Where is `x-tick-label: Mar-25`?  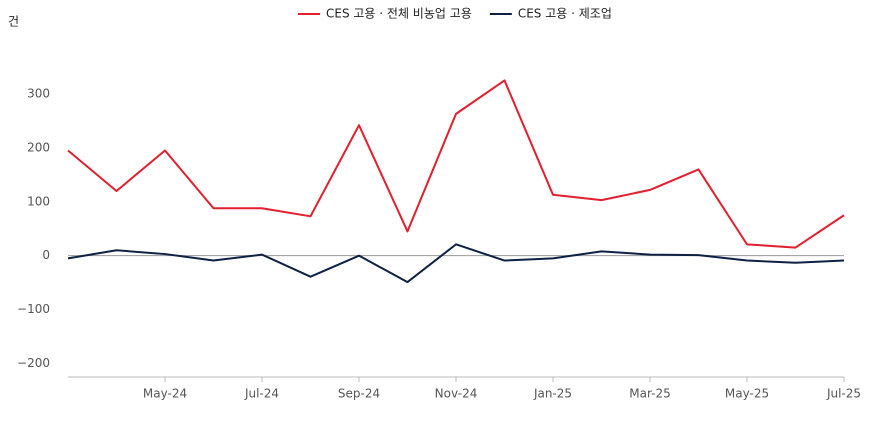
x-tick-label: Mar-25 is located at coordinates (649, 394).